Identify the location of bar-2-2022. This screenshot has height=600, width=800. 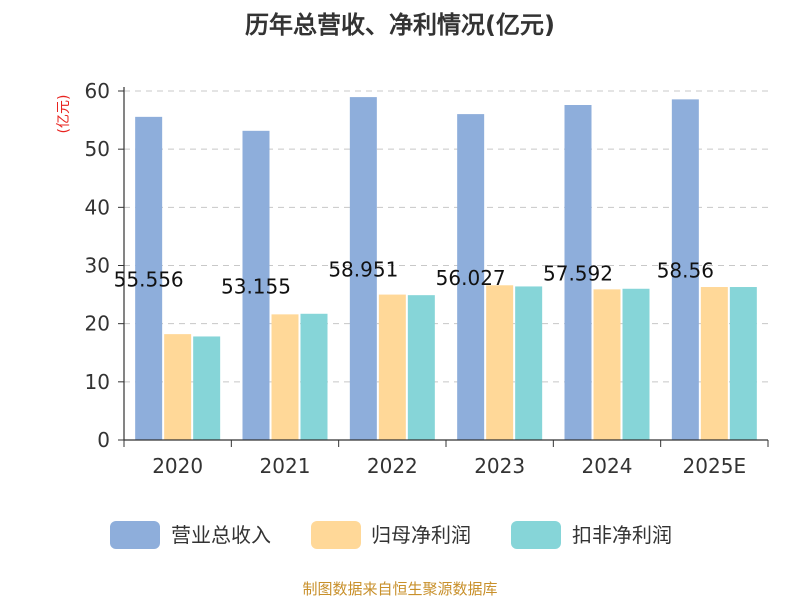
(392, 367).